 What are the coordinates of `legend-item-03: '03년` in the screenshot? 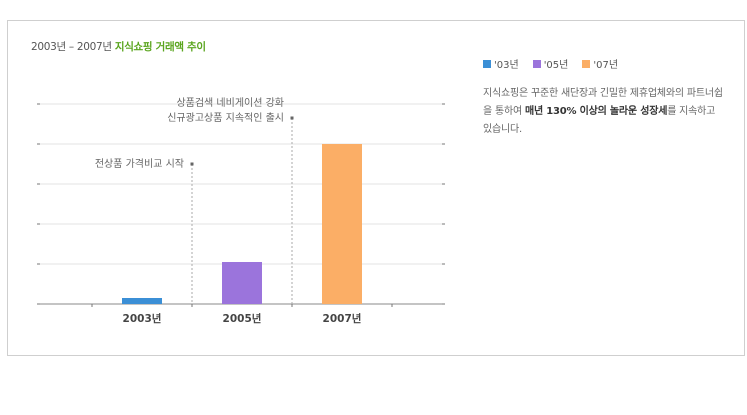 It's located at (501, 63).